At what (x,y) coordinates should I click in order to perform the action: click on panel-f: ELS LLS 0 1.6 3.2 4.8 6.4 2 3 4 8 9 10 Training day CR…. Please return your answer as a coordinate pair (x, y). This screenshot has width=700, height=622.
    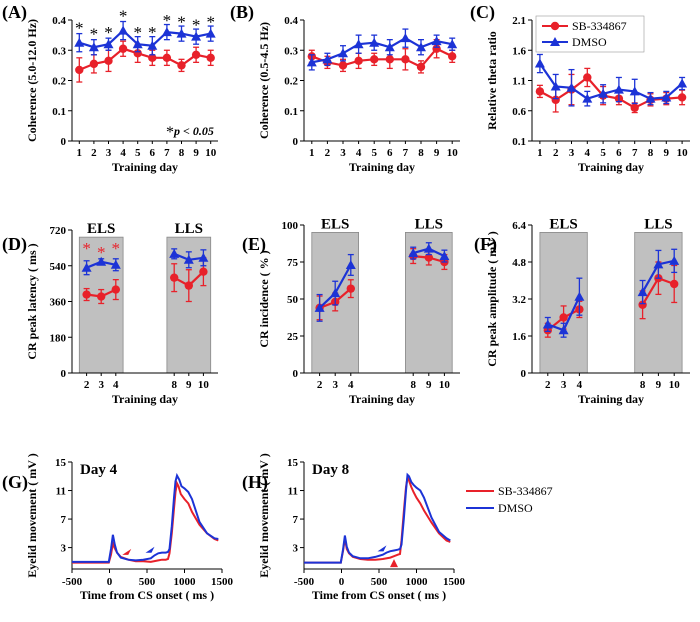
    Looking at the image, I should click on (582, 311).